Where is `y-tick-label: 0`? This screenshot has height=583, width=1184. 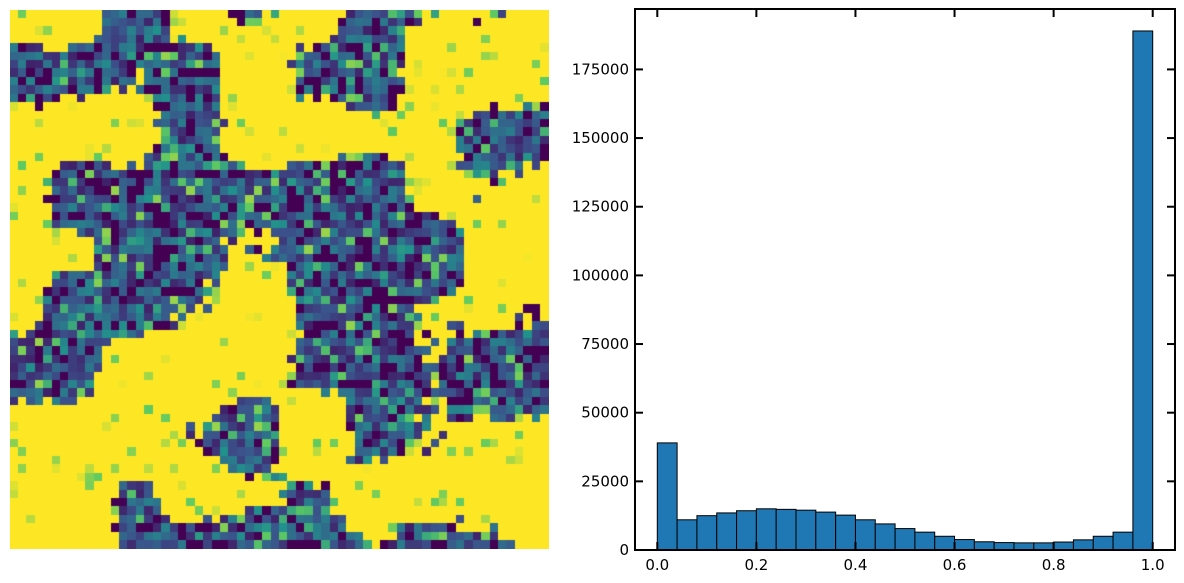 y-tick-label: 0 is located at coordinates (624, 550).